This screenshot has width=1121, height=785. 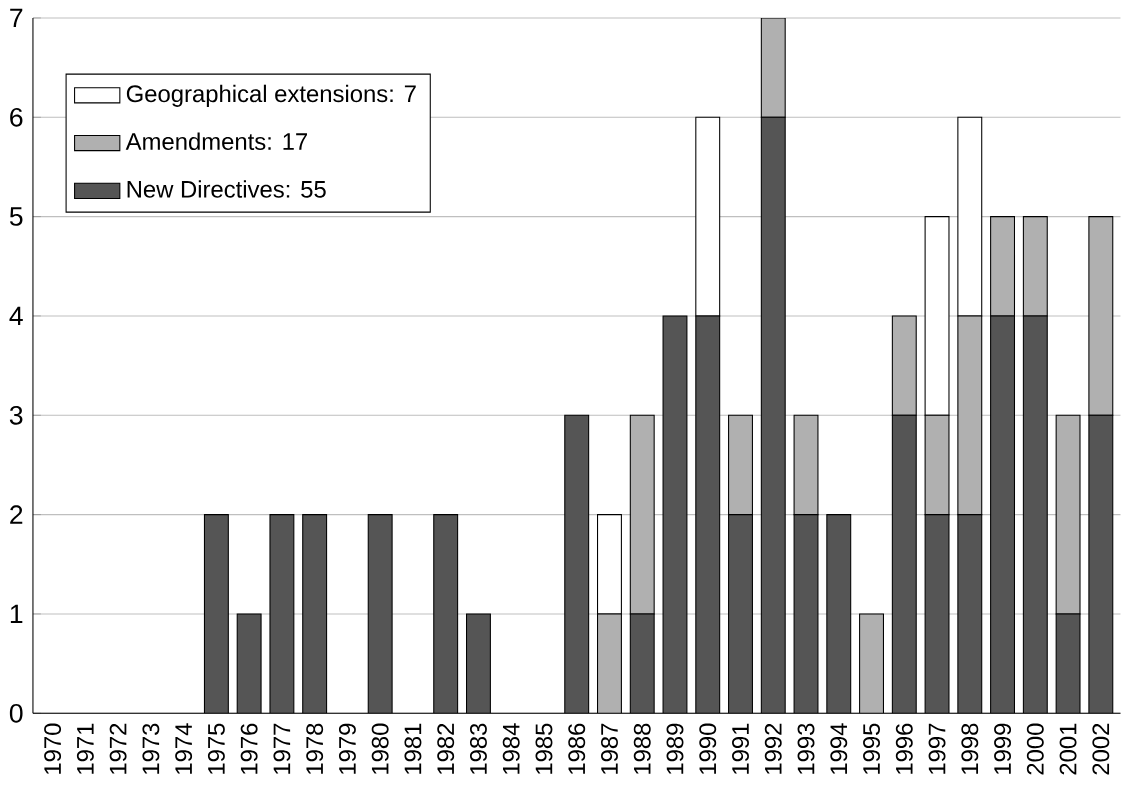 What do you see at coordinates (16, 217) in the screenshot?
I see `y-tick-label: 5` at bounding box center [16, 217].